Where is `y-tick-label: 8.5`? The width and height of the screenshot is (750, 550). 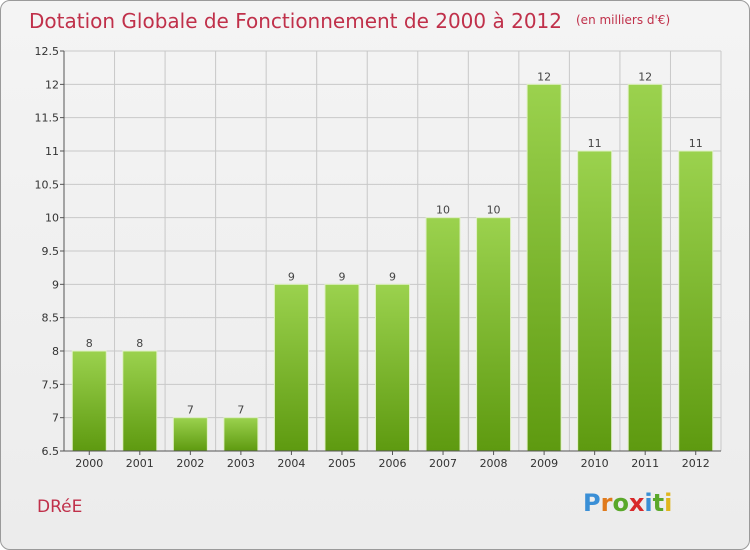 y-tick-label: 8.5 is located at coordinates (51, 318).